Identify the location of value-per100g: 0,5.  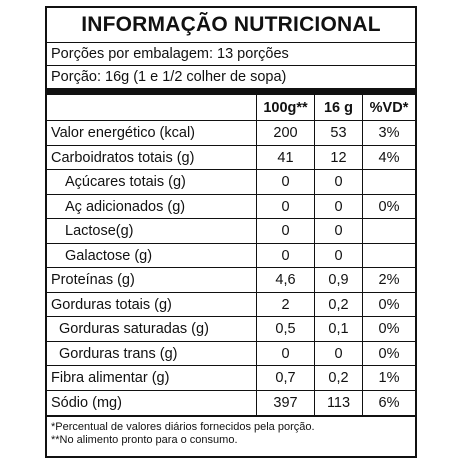
(286, 329).